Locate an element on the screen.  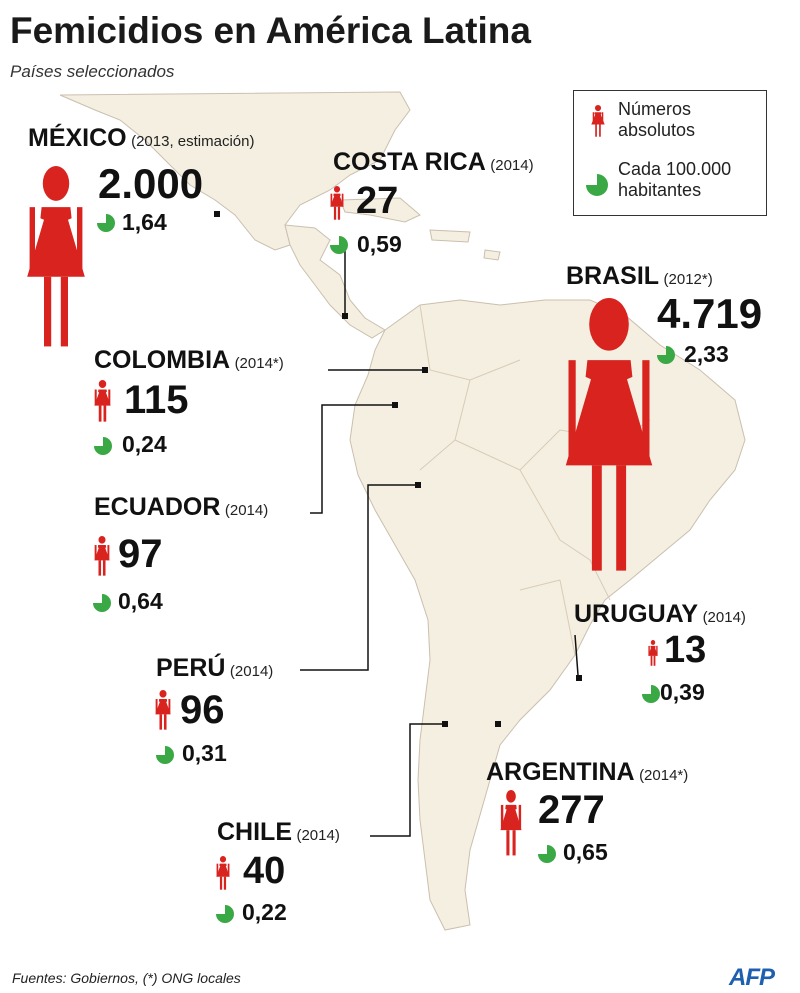
legend-absolute-line1: Números is located at coordinates (655, 109).